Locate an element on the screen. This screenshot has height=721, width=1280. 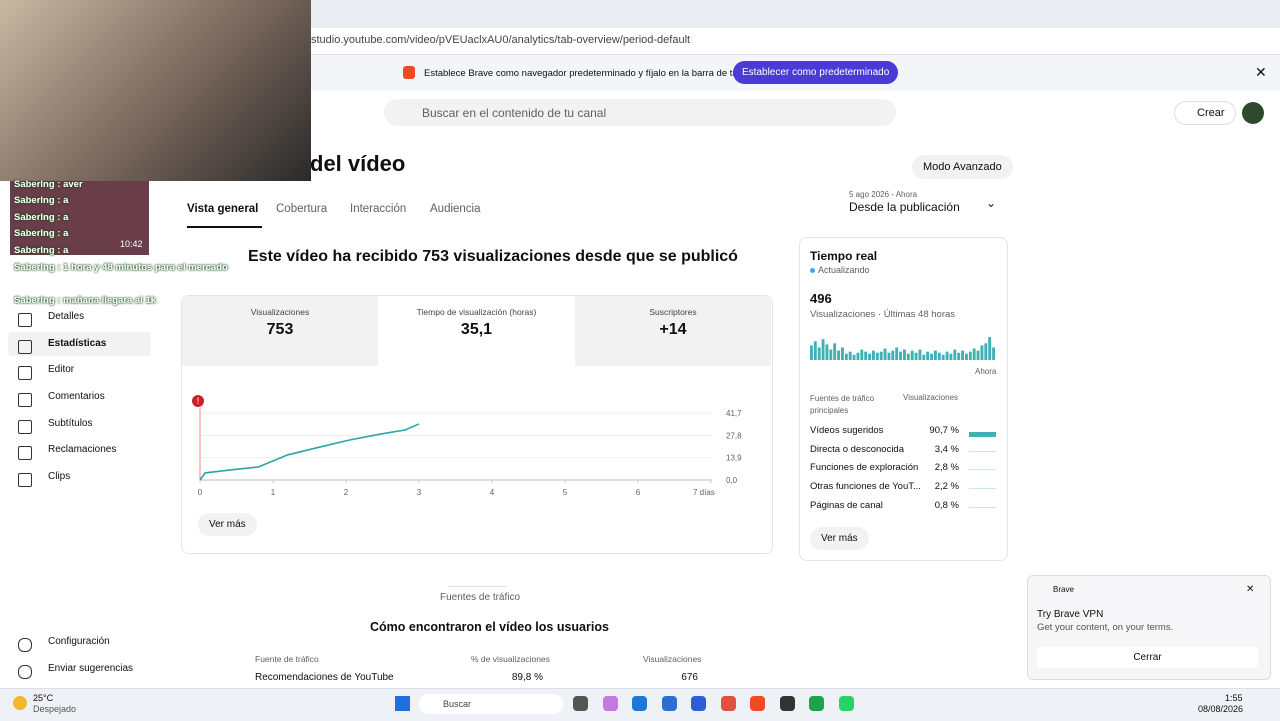
popup-close: ✕ is located at coordinates (1250, 589).